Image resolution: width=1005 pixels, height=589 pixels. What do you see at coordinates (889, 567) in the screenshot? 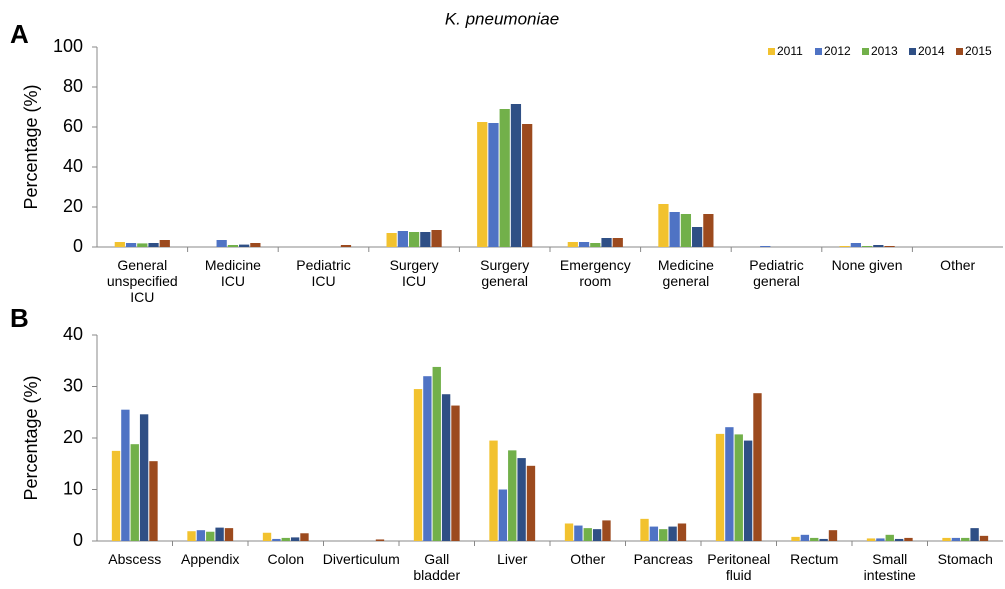
I see `x-tick-label: Small intestine` at bounding box center [889, 567].